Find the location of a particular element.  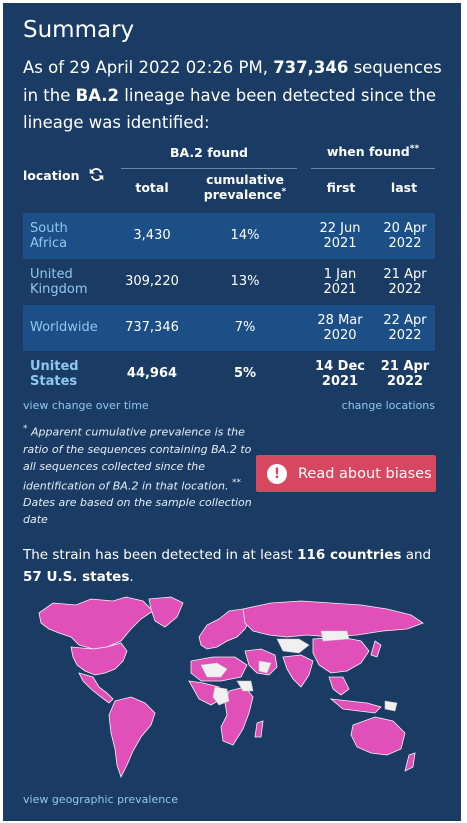

last-date-line1: 22 Apr is located at coordinates (405, 320).